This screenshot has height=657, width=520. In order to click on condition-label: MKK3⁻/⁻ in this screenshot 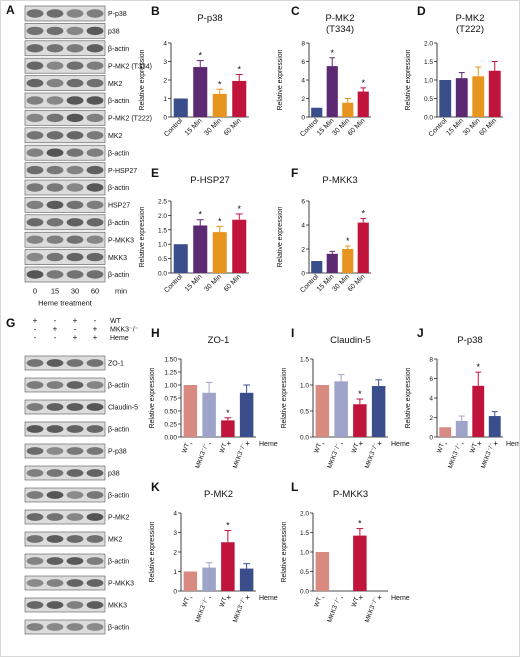, I will do `click(124, 330)`.